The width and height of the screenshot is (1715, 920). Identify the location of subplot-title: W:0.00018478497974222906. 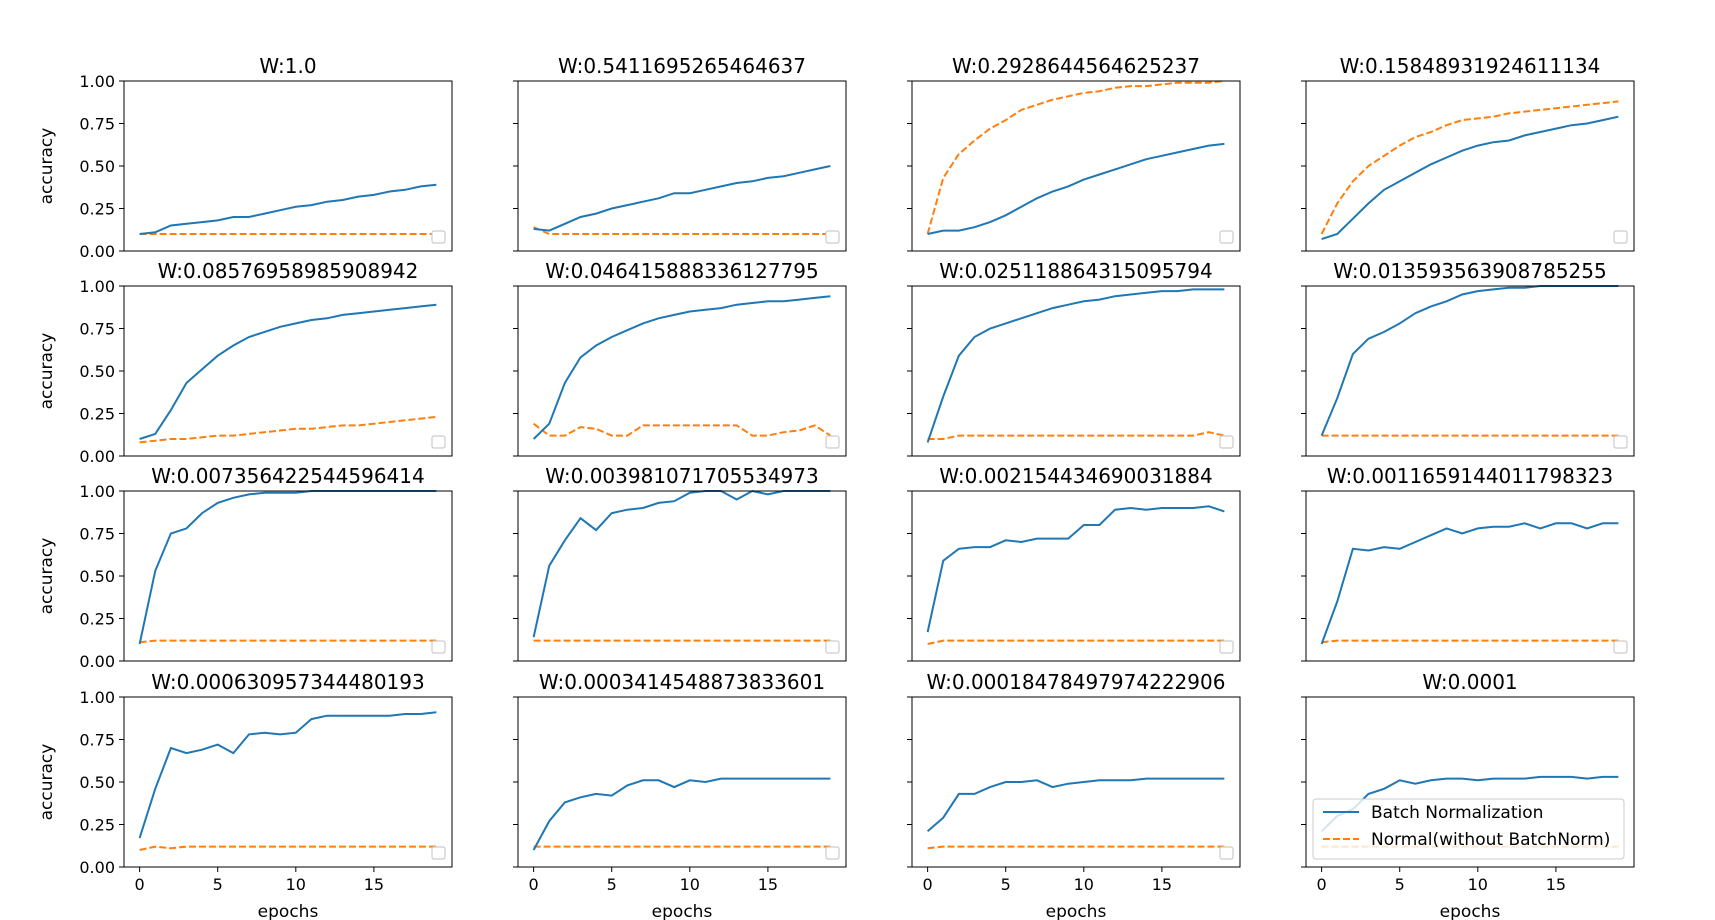
(1076, 682).